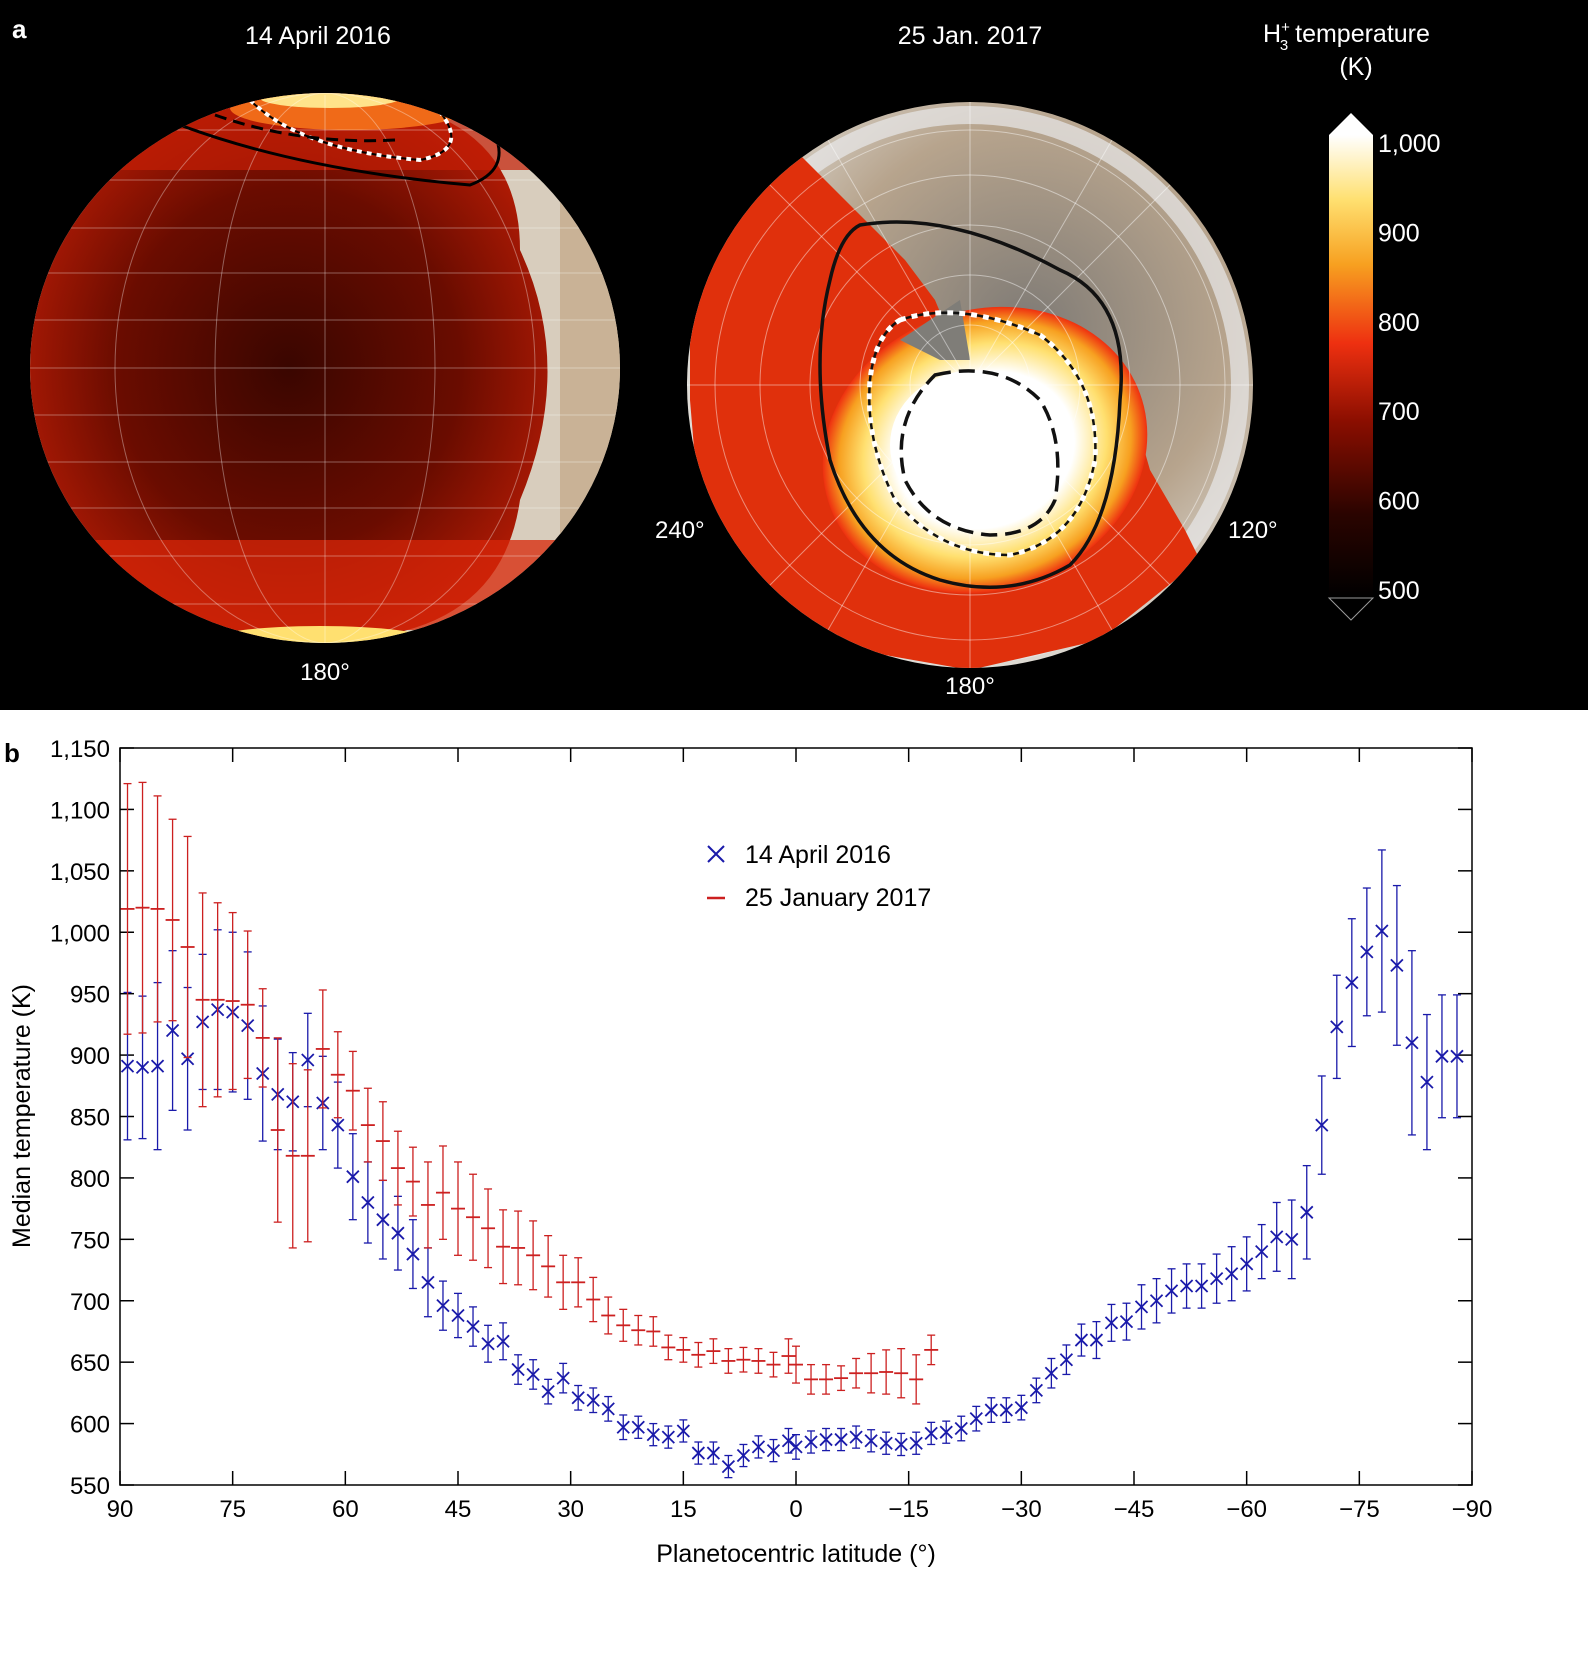 The width and height of the screenshot is (1588, 1672). What do you see at coordinates (90, 1179) in the screenshot?
I see `y-tick-label: 800` at bounding box center [90, 1179].